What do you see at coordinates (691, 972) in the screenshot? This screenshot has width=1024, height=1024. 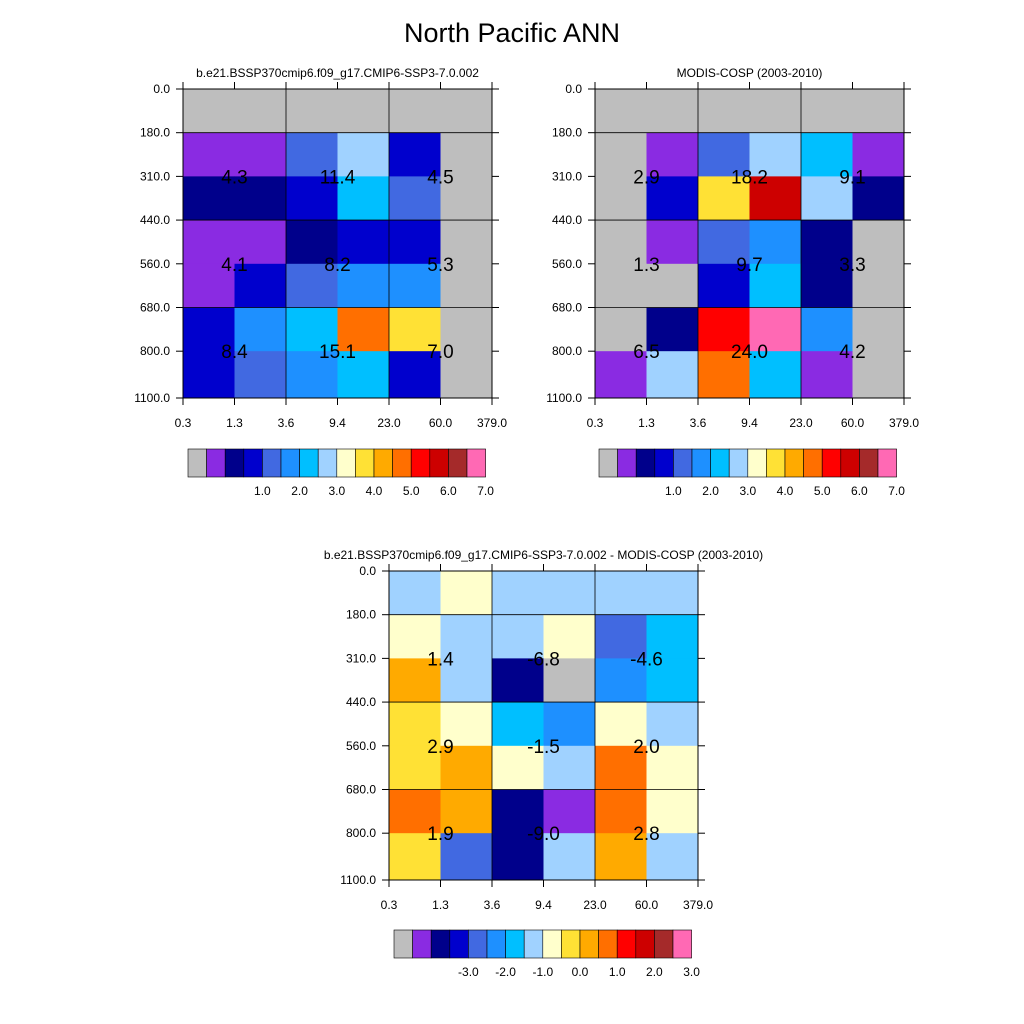 I see `colorbar-label: 3.0` at bounding box center [691, 972].